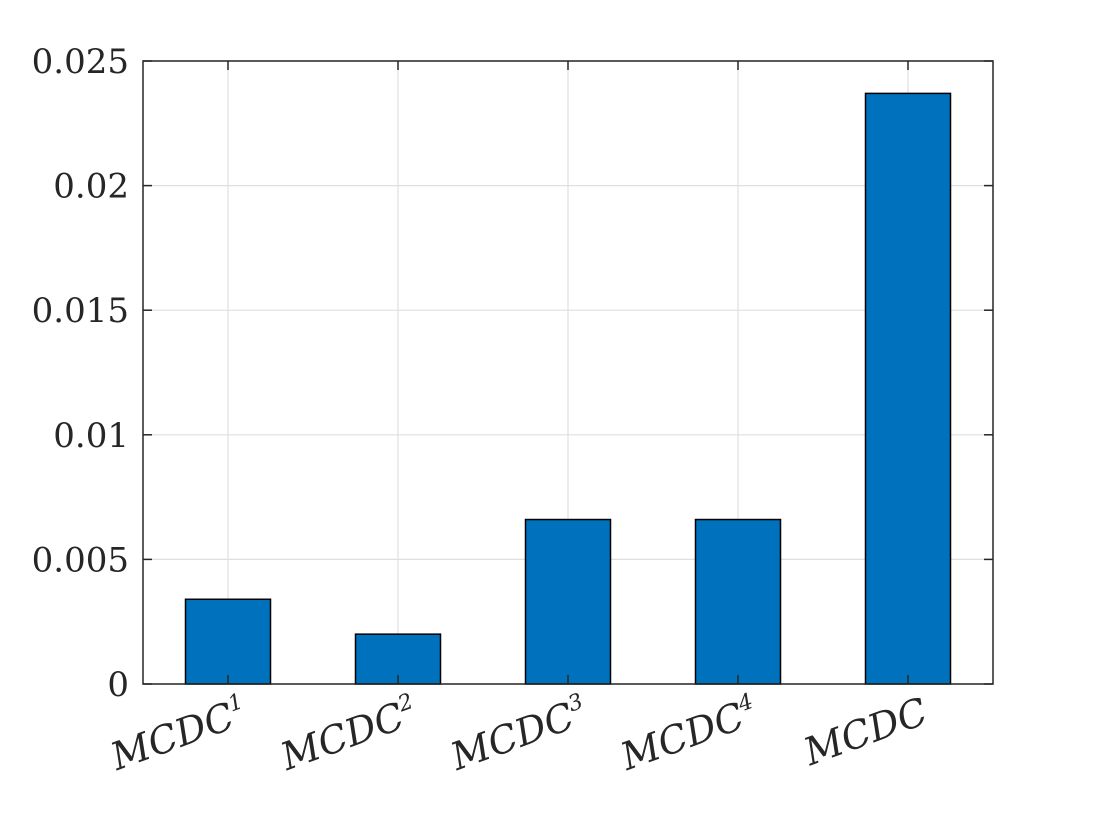 The width and height of the screenshot is (1096, 822). Describe the element at coordinates (80, 373) in the screenshot. I see `y-tick-labels: 0 0.005 0.01 0.015 0.02 0.025` at that location.